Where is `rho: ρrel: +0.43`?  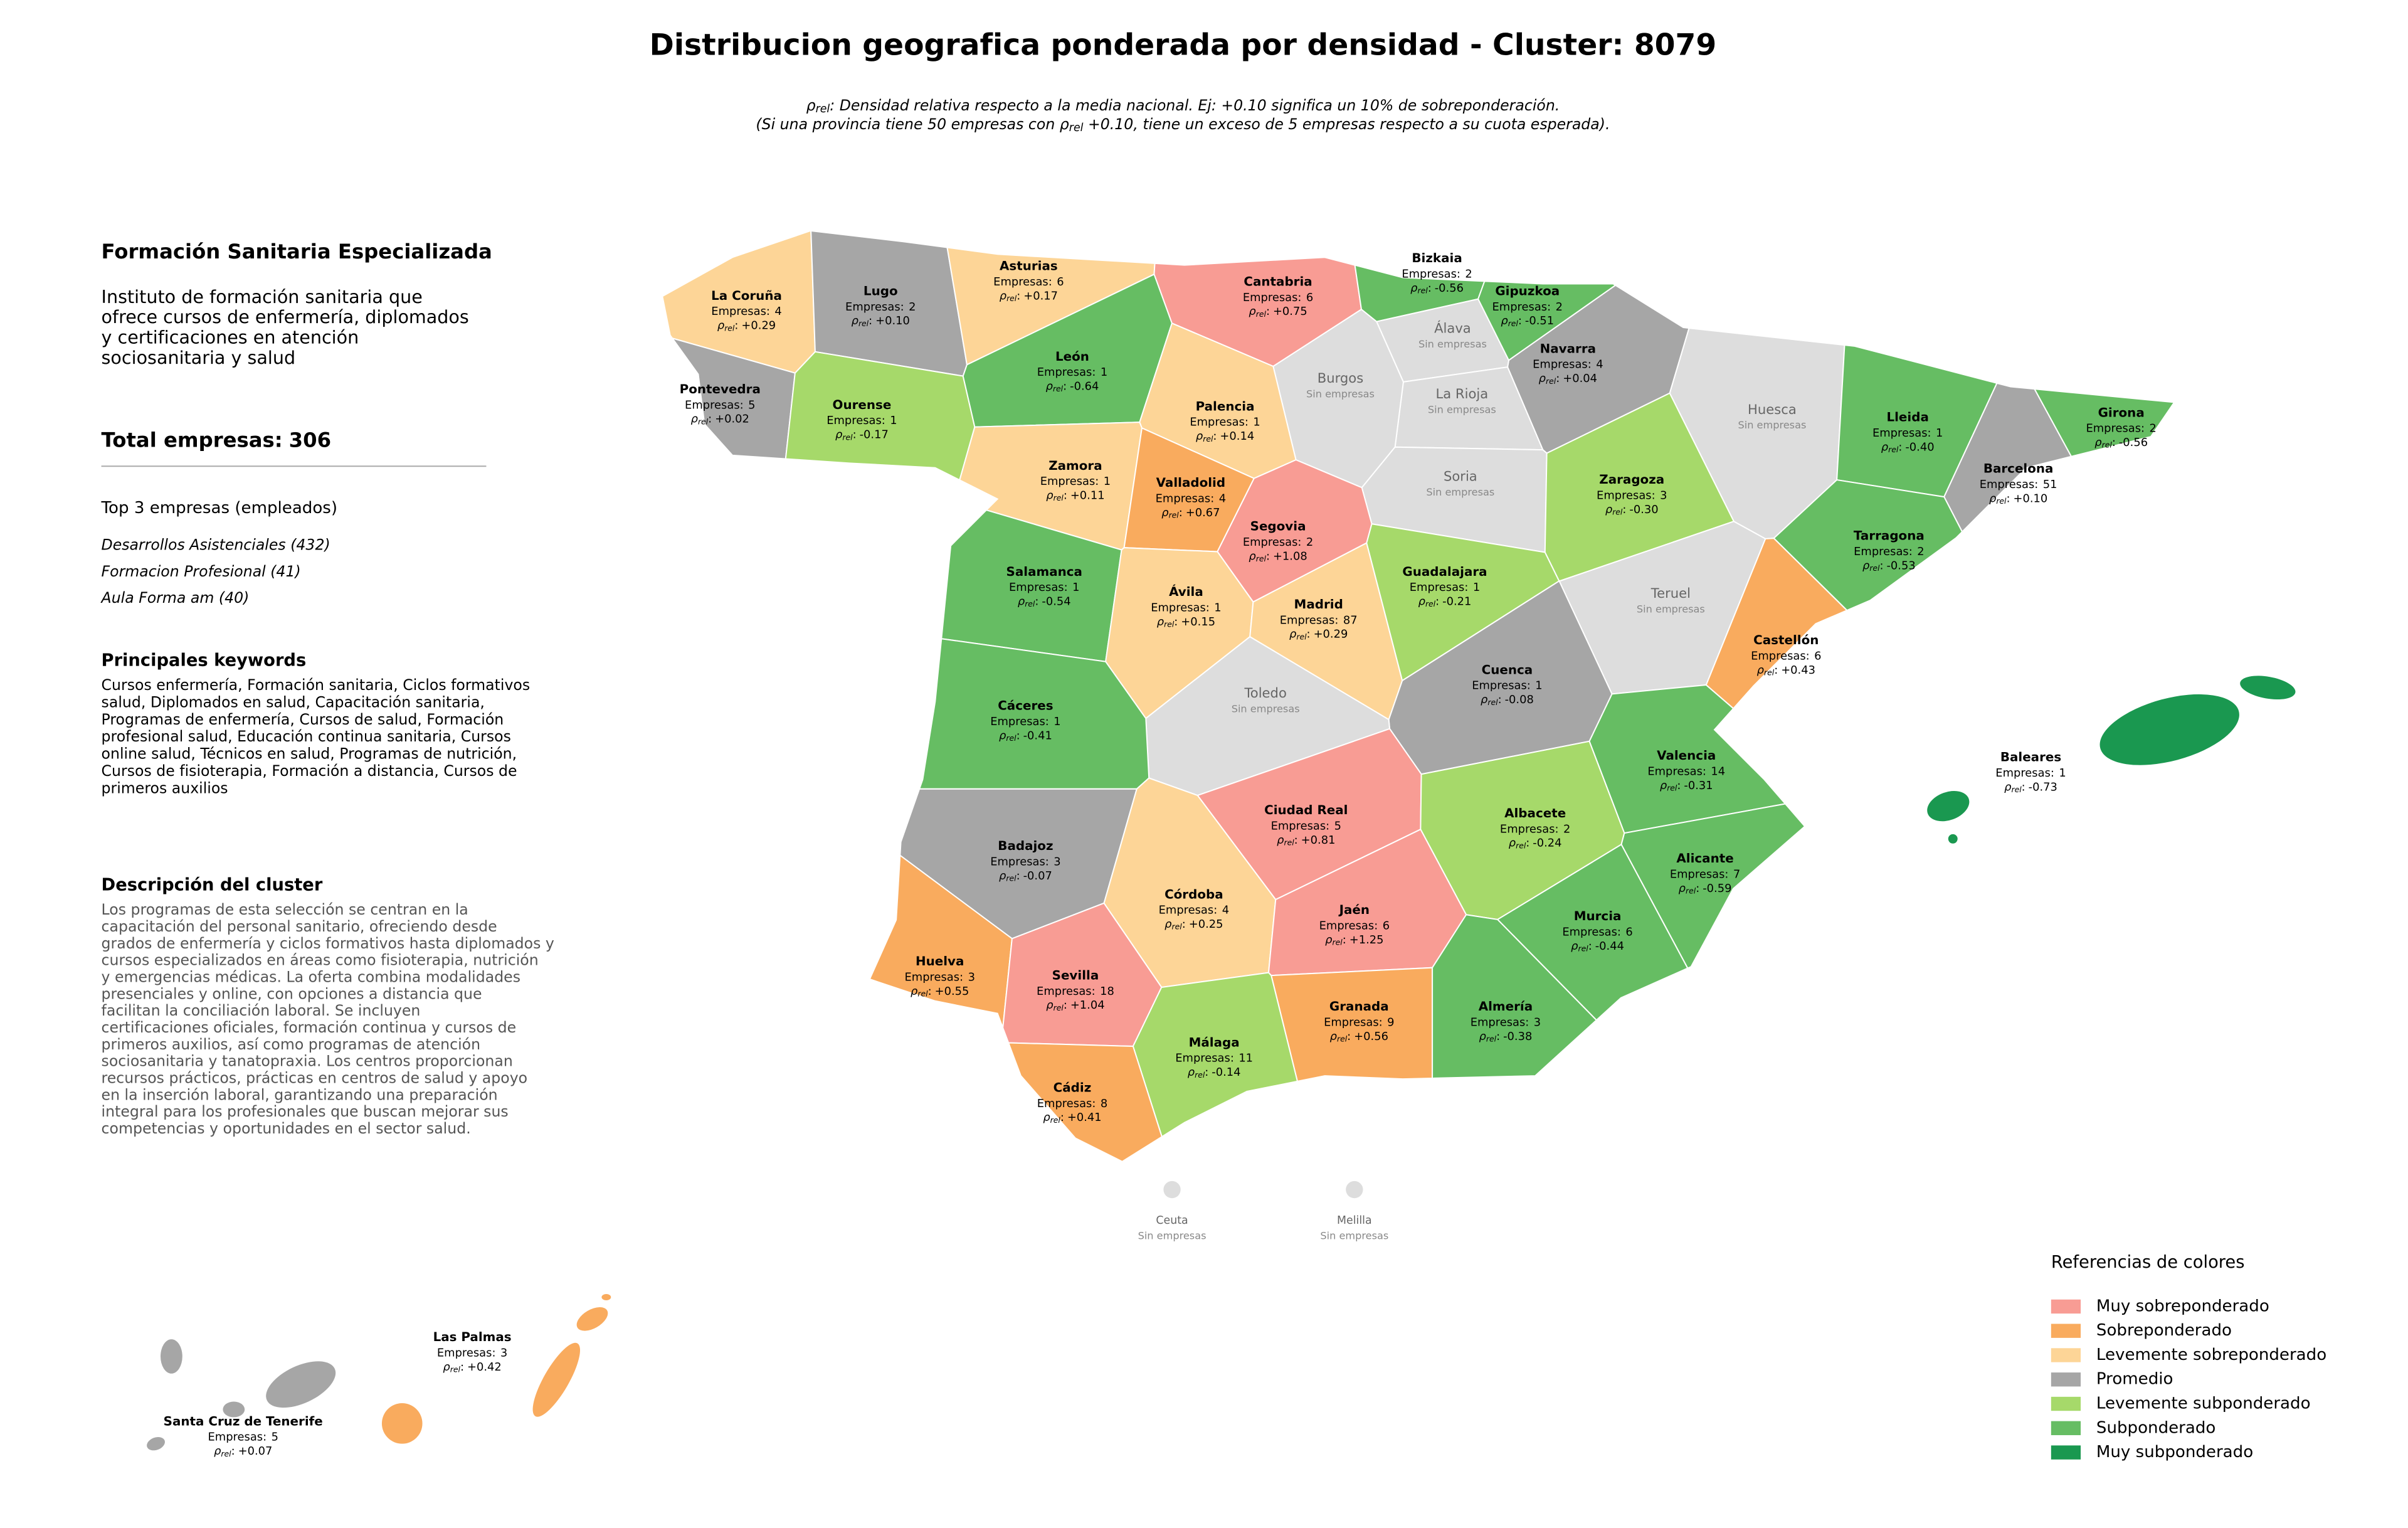 rho: ρrel: +0.43 is located at coordinates (1786, 670).